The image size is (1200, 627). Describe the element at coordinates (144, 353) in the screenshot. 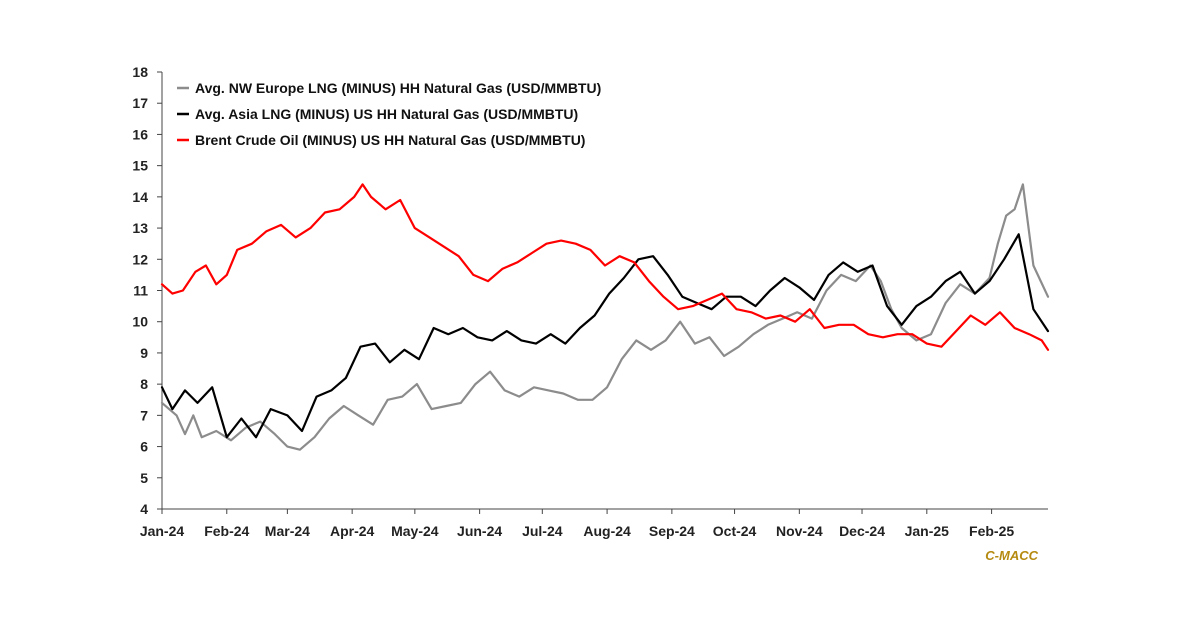

I see `y-tick-label: 9` at that location.